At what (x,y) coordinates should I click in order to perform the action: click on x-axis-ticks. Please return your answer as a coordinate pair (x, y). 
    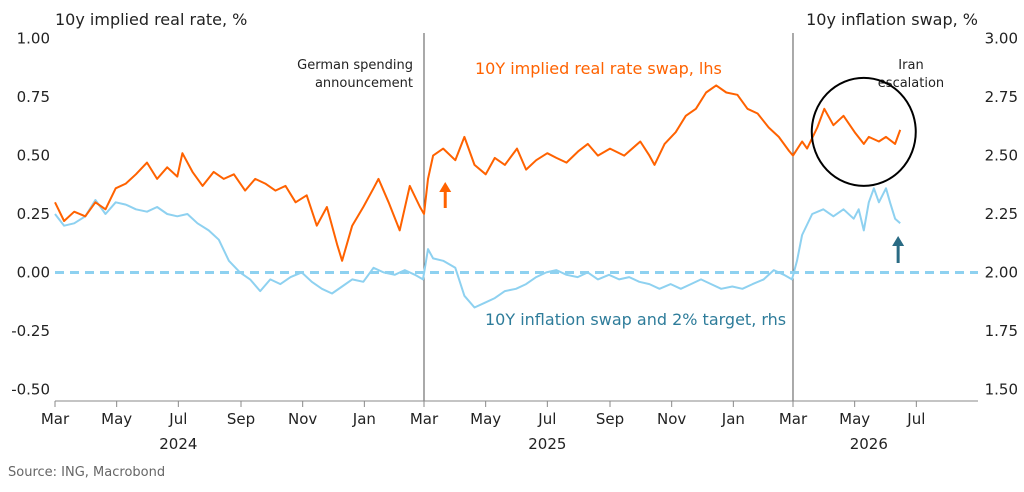
    Looking at the image, I should click on (485, 404).